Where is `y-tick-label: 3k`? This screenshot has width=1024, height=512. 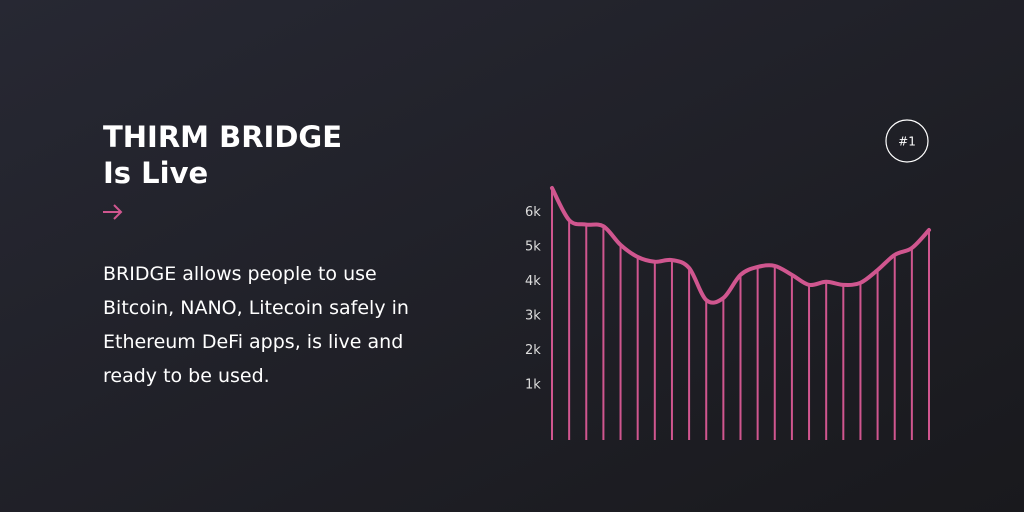 y-tick-label: 3k is located at coordinates (533, 315).